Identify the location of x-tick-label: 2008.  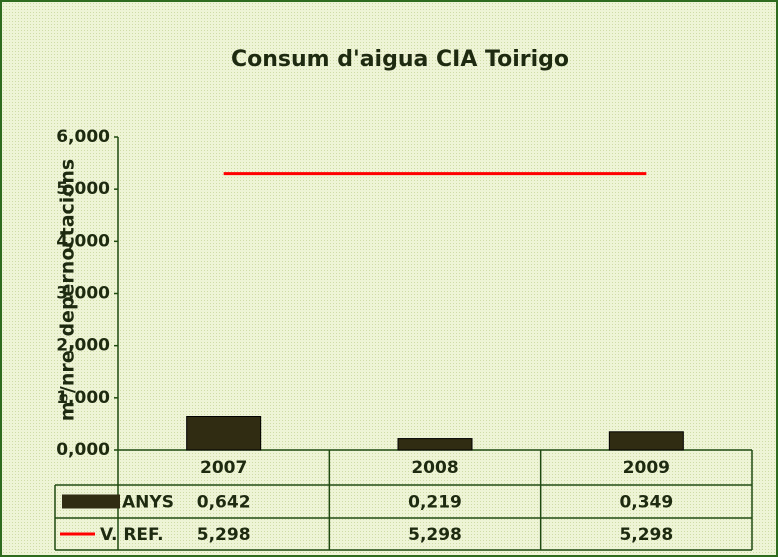
(434, 468).